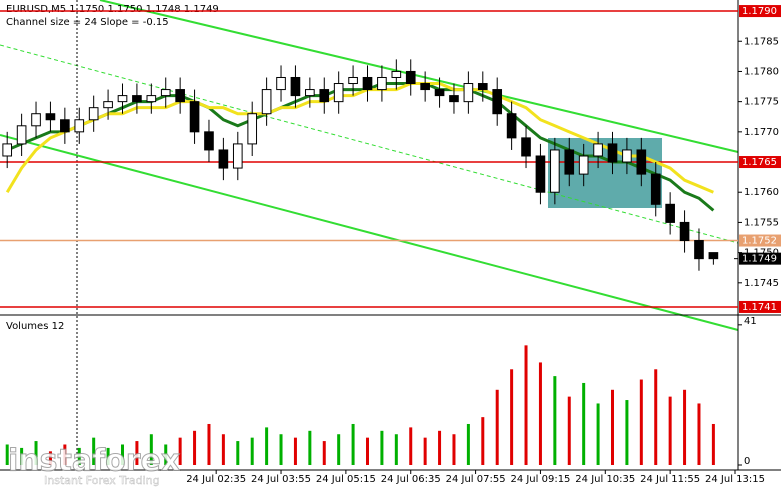 The width and height of the screenshot is (781, 489). I want to click on level-label: 1.1765, so click(759, 162).